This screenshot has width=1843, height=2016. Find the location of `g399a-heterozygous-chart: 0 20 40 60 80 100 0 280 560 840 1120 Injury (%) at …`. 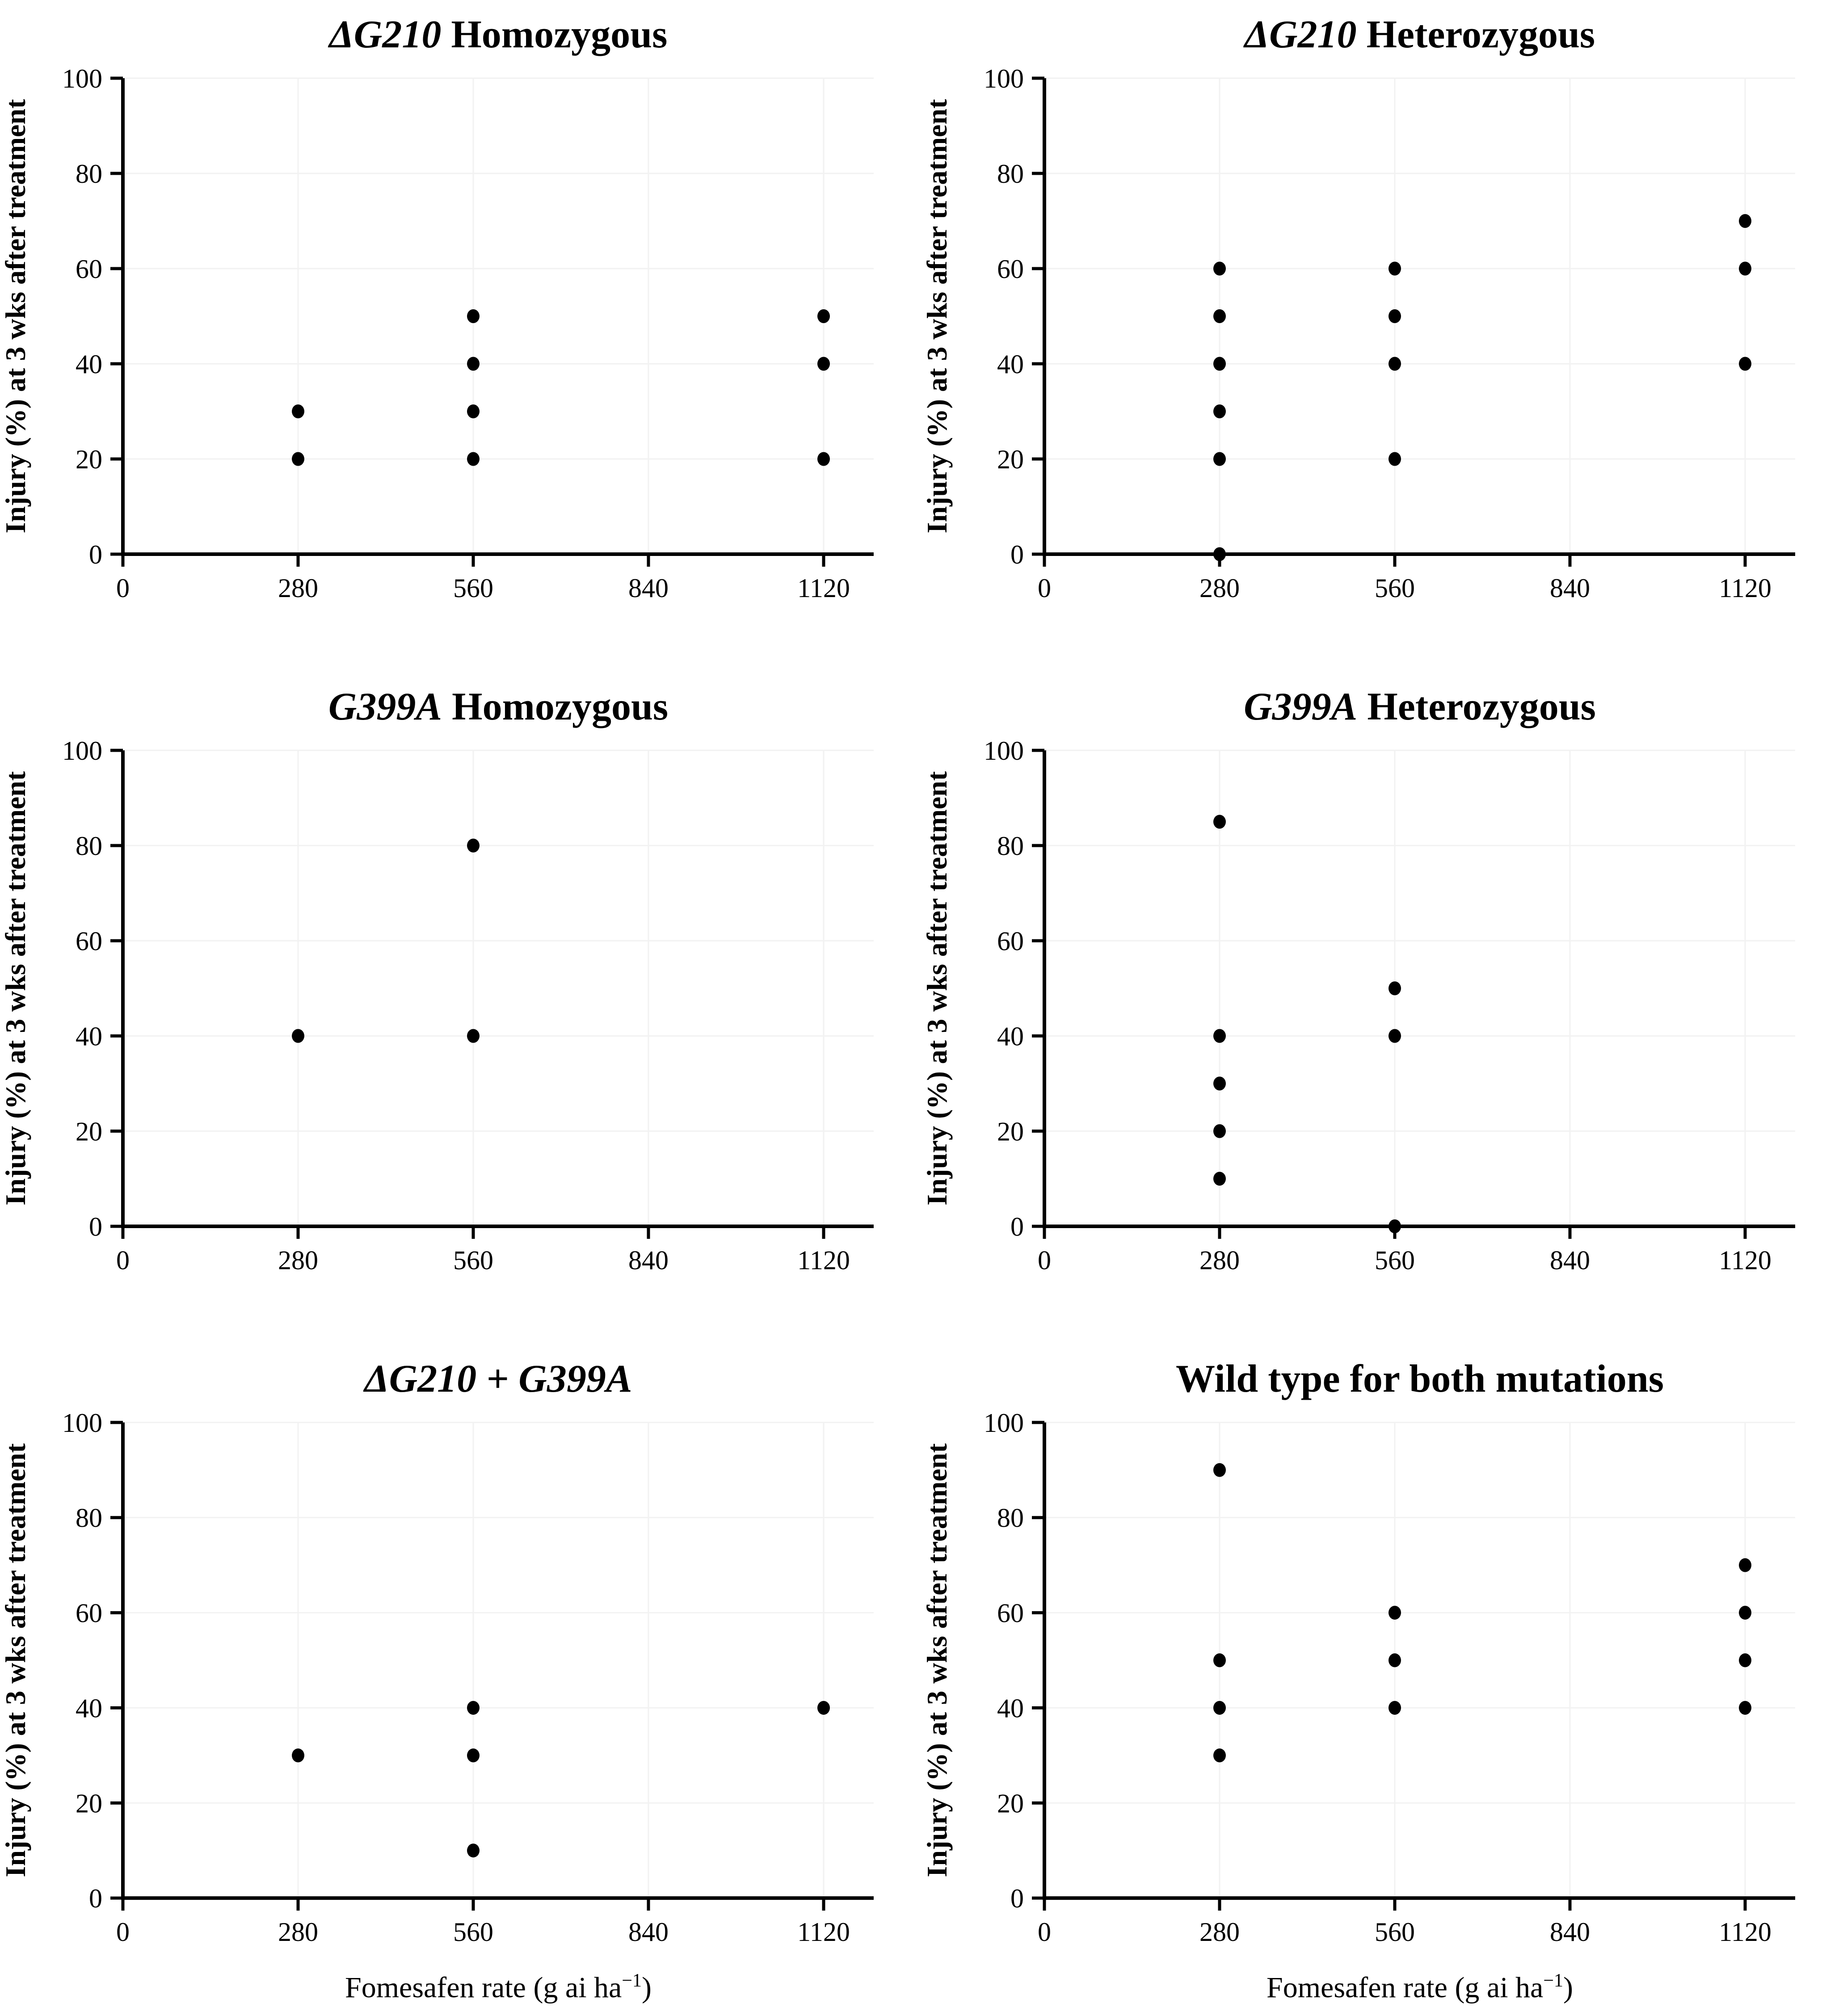

g399a-heterozygous-chart: 0 20 40 60 80 100 0 280 560 840 1120 Injury (%) at … is located at coordinates (1358, 980).